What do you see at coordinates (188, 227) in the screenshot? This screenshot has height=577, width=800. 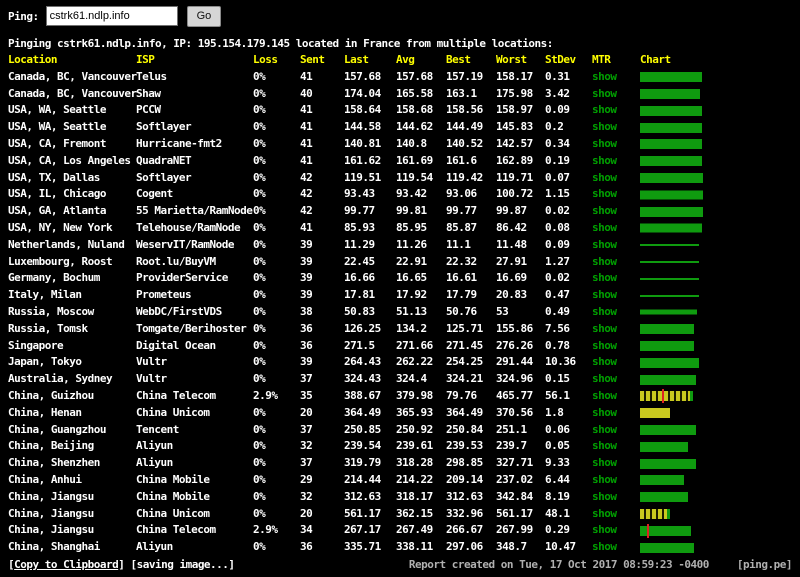 I see `cell-isp: Telehouse/RamNode` at bounding box center [188, 227].